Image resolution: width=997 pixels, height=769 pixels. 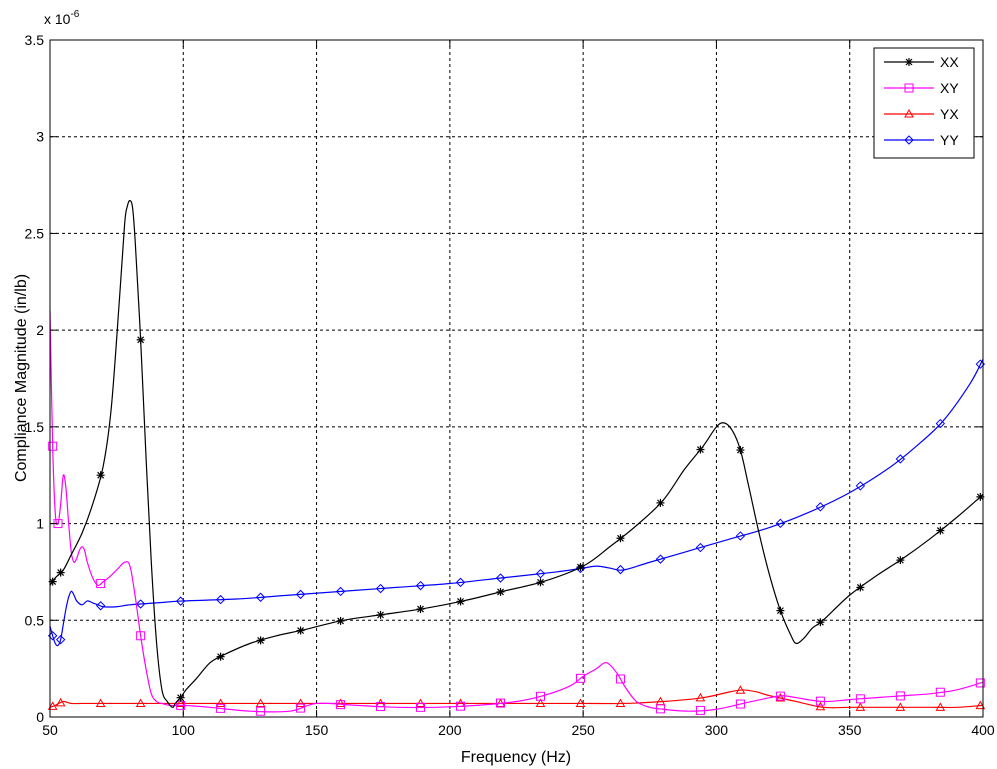 I want to click on y-tick-label: 2.5, so click(x=35, y=233).